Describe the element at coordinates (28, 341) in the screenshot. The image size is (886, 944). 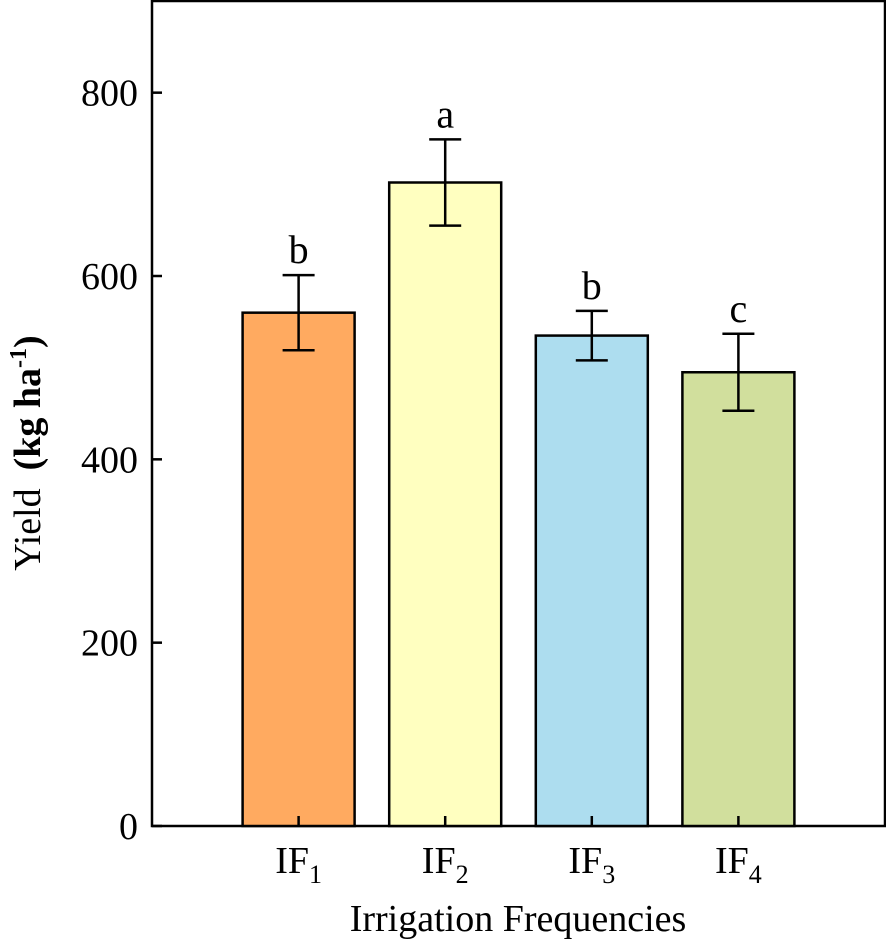
I see `y-axis-title-close: )` at that location.